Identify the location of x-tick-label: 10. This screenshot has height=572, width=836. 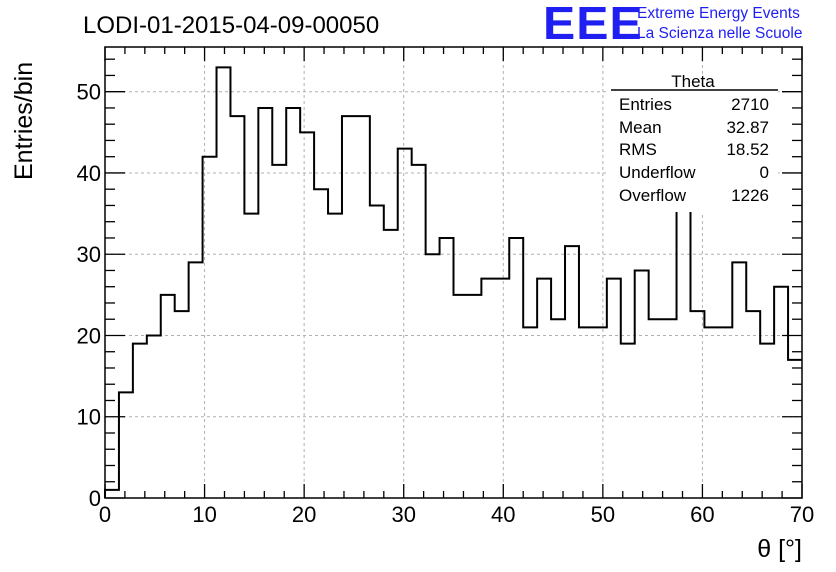
(204, 514).